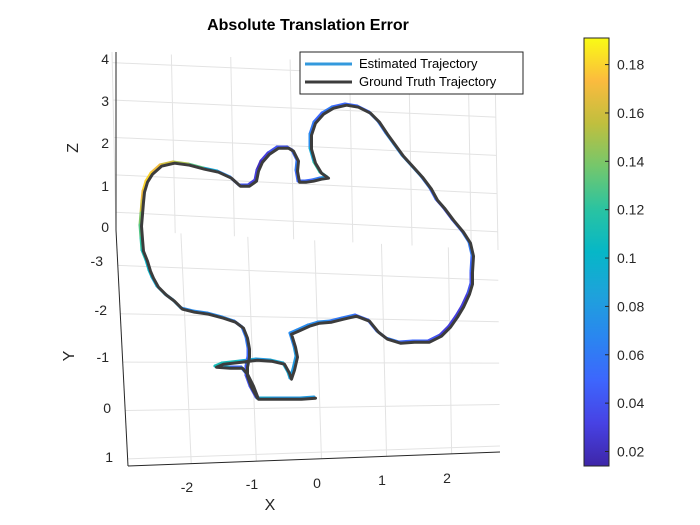 The height and width of the screenshot is (525, 700). What do you see at coordinates (101, 310) in the screenshot?
I see `y-tick-label: -2` at bounding box center [101, 310].